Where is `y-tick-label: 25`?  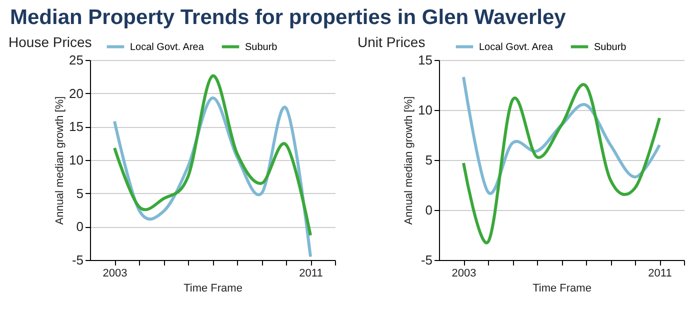
y-tick-label: 25 is located at coordinates (76, 60).